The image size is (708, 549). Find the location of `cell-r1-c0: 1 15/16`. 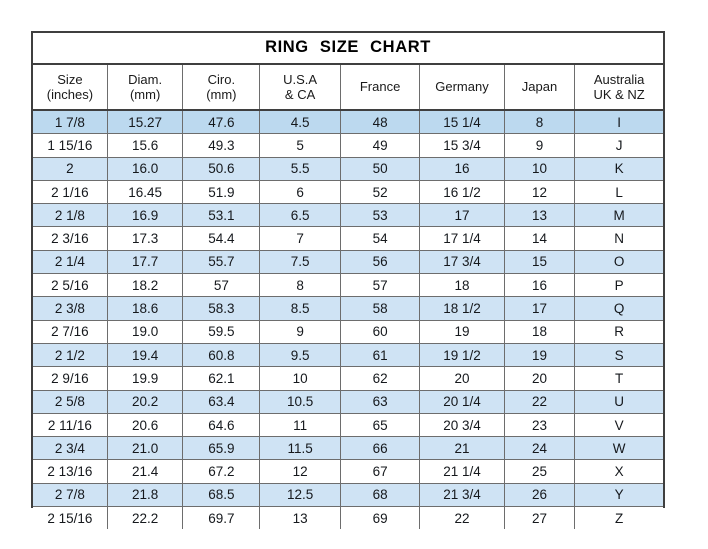

cell-r1-c0: 1 15/16 is located at coordinates (70, 145).